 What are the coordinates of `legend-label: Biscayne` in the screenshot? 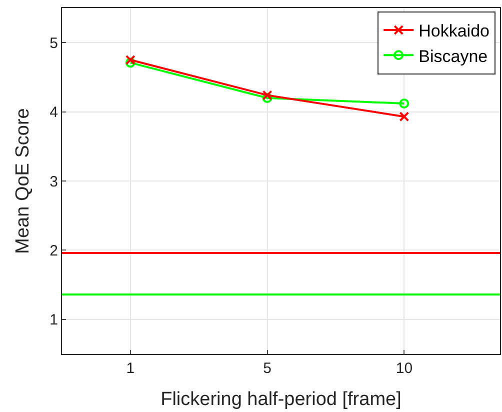 It's located at (453, 56).